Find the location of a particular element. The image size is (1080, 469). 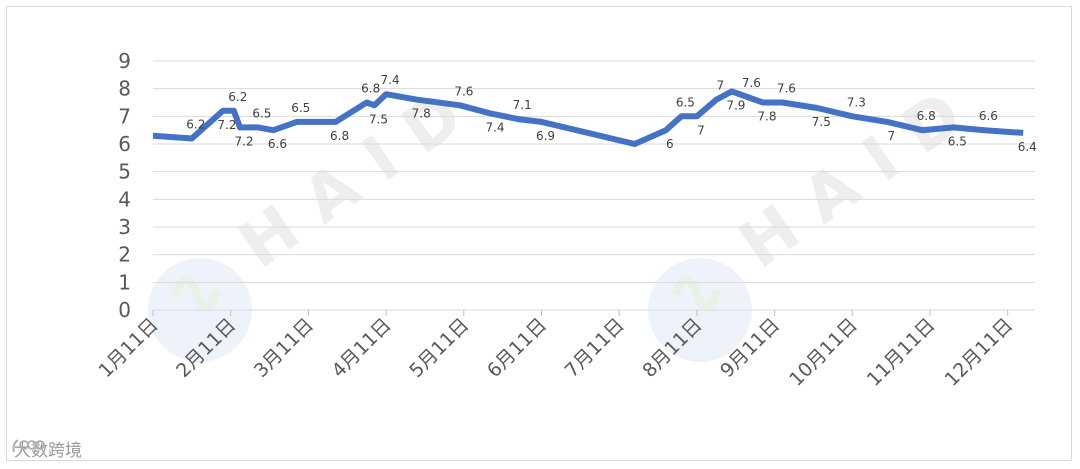

logo-text: 大数跨境 is located at coordinates (48, 450).